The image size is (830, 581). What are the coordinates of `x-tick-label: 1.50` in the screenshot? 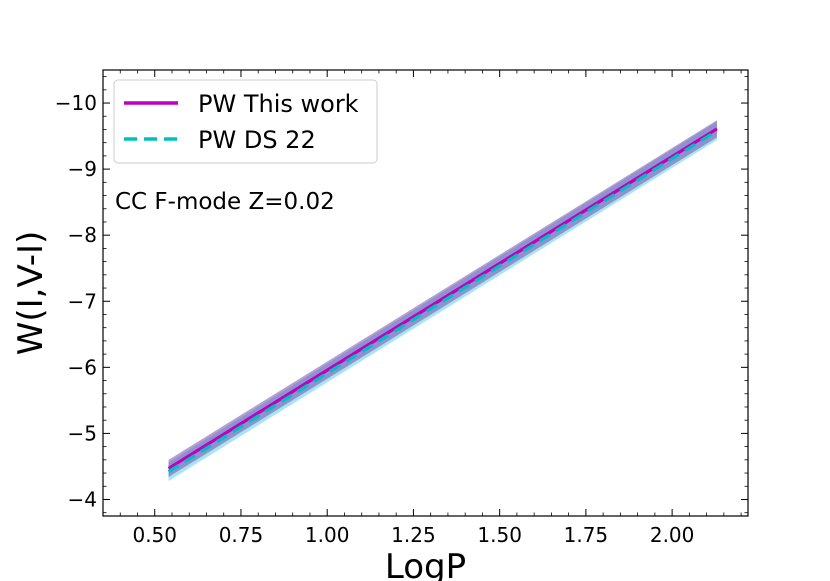 It's located at (499, 535).